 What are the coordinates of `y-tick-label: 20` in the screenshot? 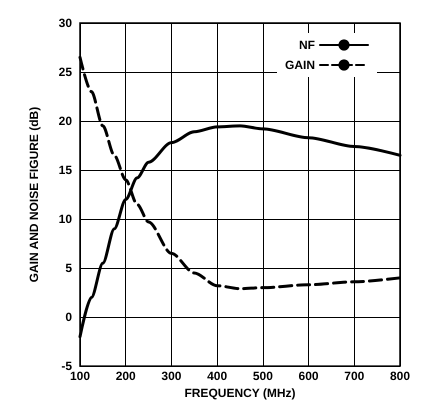 It's located at (65, 121).